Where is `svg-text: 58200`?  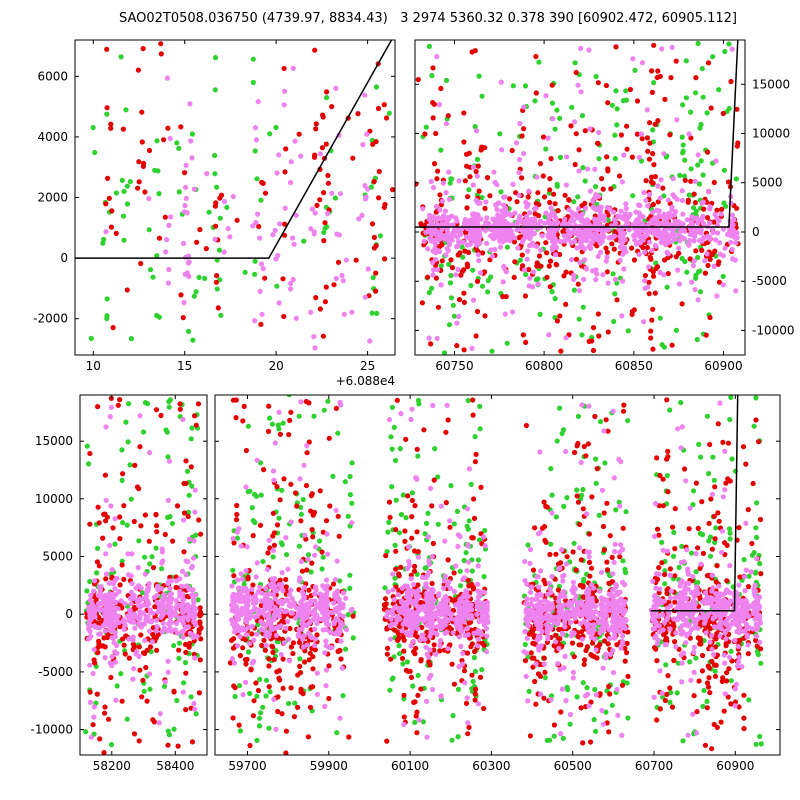
svg-text: 58200 is located at coordinates (112, 766).